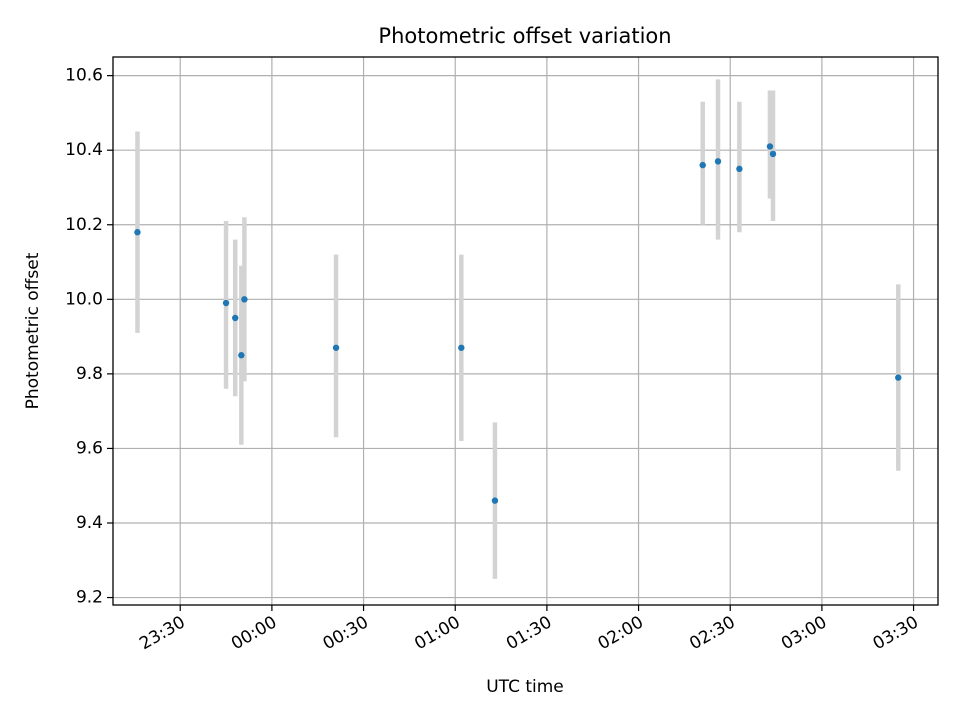 The width and height of the screenshot is (960, 720). I want to click on y-axis: 9.2 9.4 9.6 9.8 10.0 10.2 10.4 10.6, so click(89, 337).